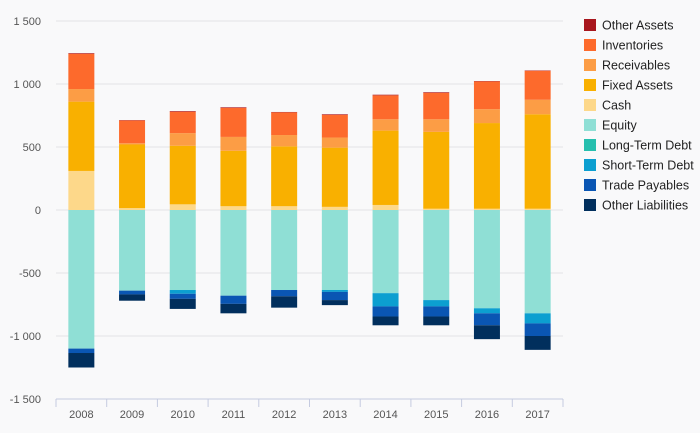 The width and height of the screenshot is (700, 433). What do you see at coordinates (537, 343) in the screenshot?
I see `bar-other-liabilities-2017` at bounding box center [537, 343].